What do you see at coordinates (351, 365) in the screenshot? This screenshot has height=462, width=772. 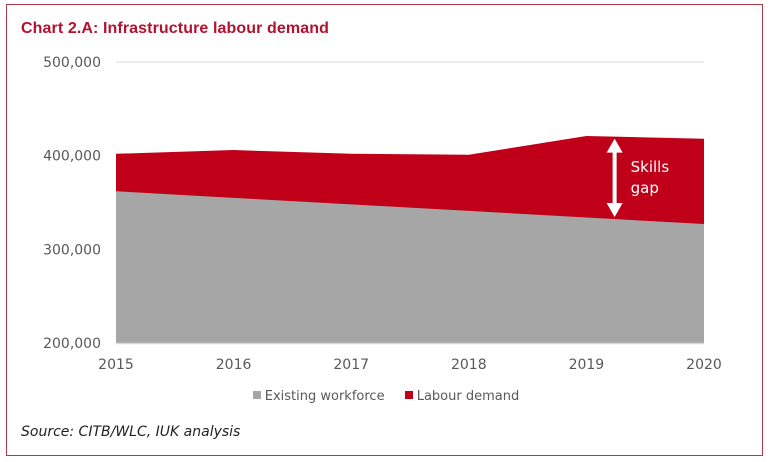 I see `x-tick-label: 2017` at bounding box center [351, 365].